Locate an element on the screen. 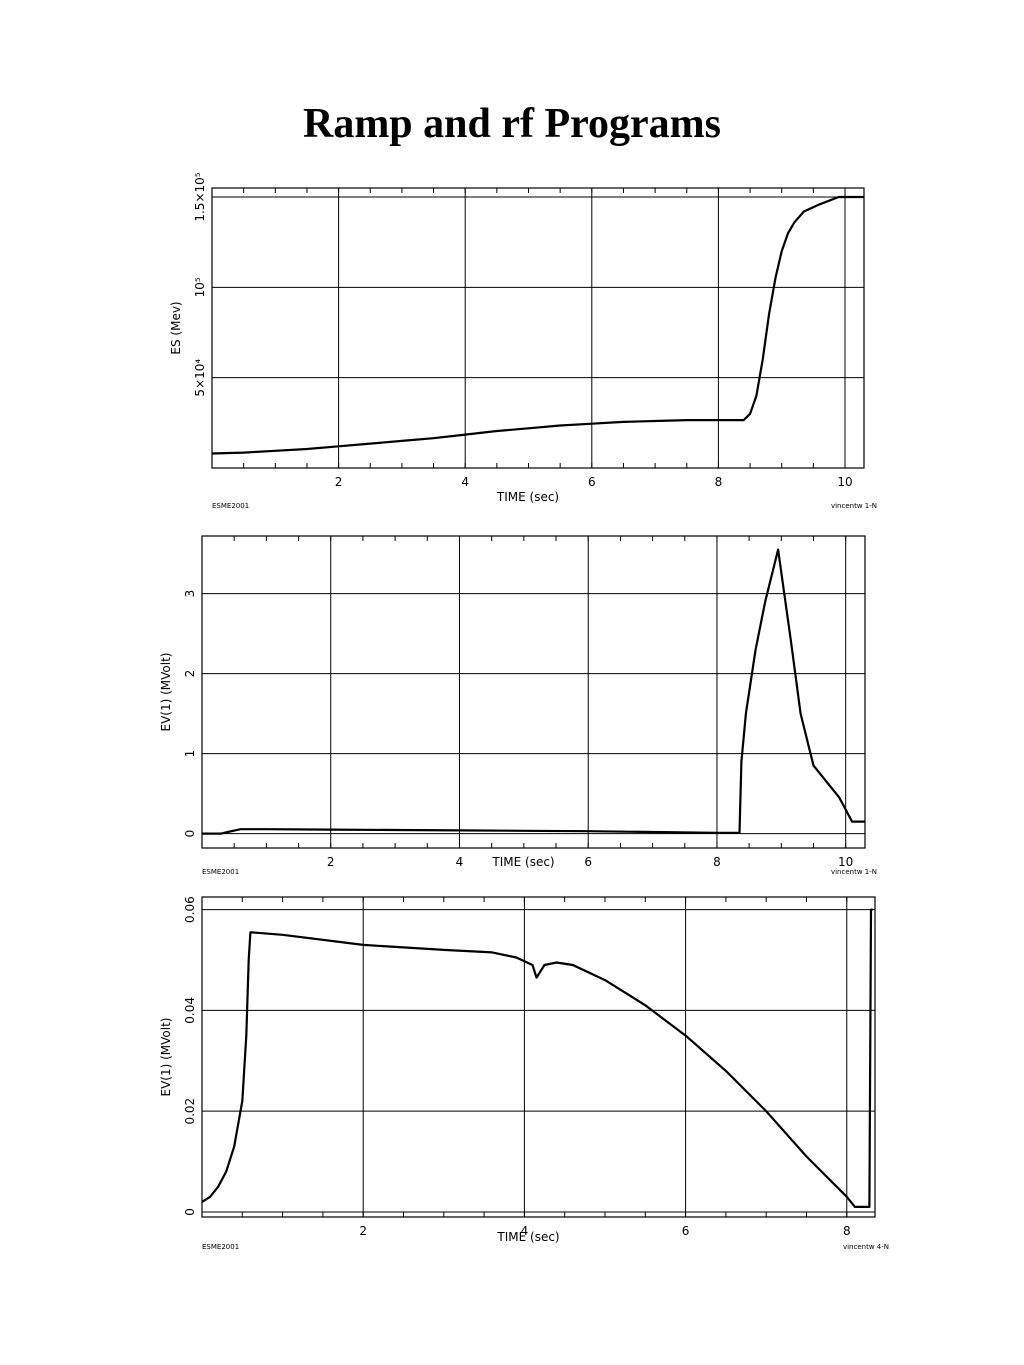 The image size is (1024, 1365). y-tick-label: 10⁵ is located at coordinates (200, 287).